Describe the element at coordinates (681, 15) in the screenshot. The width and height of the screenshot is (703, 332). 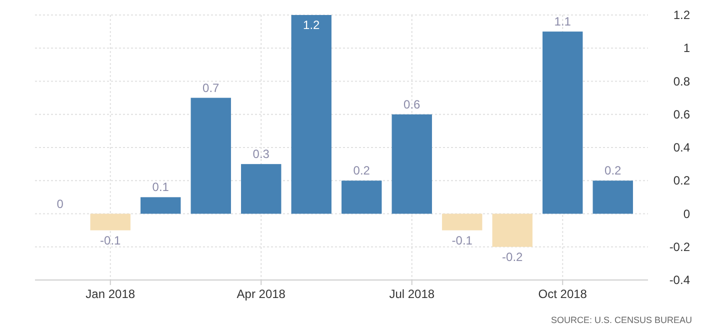
I see `y-tick-label: 1.2` at that location.